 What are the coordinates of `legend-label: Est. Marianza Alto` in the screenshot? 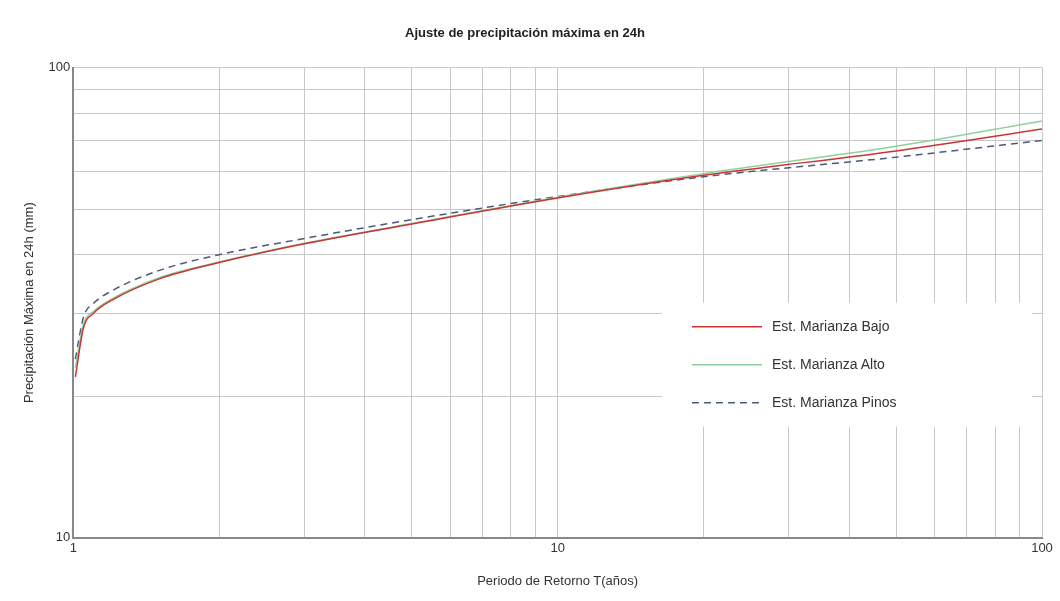 It's located at (829, 363).